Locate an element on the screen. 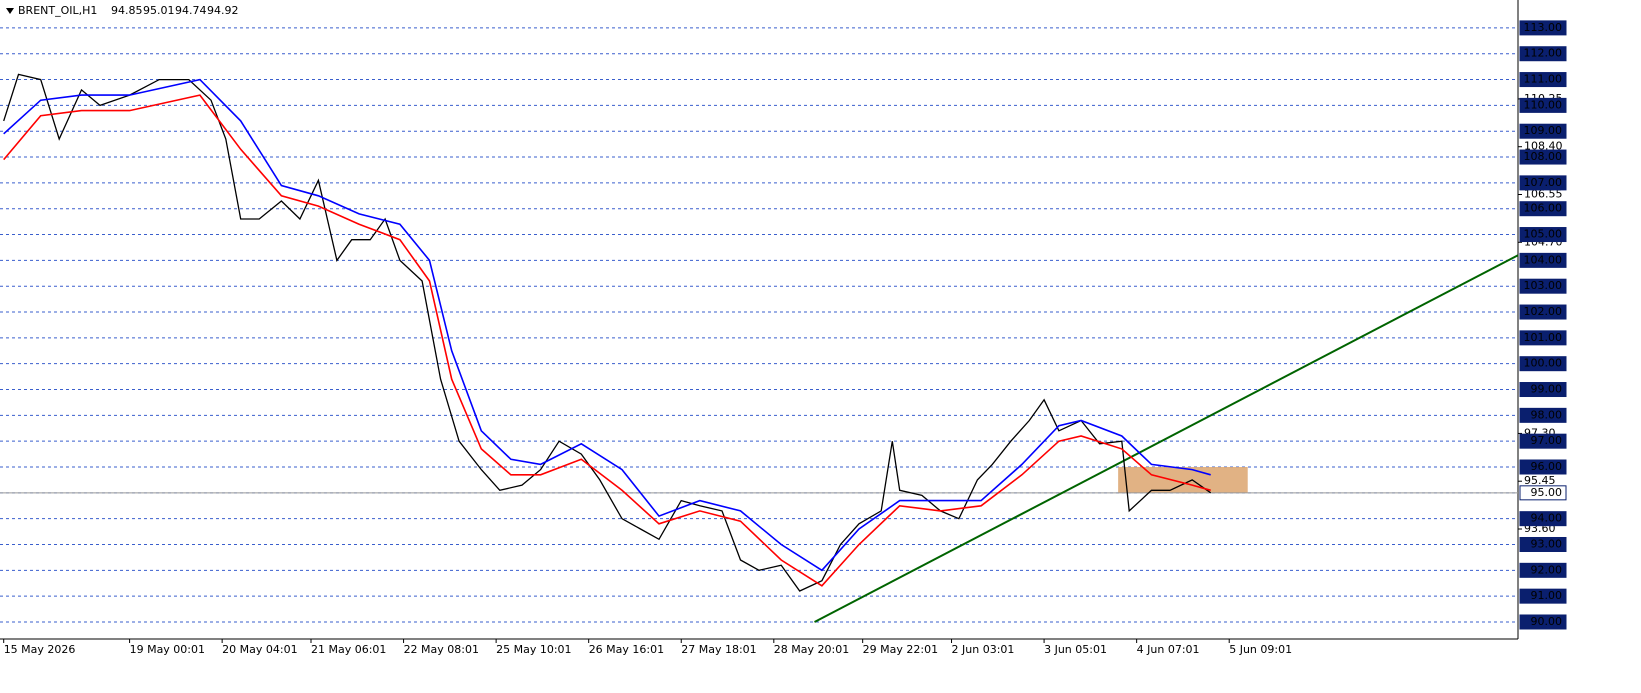 This screenshot has width=1641, height=693. x-tick-label: 21 May 06:01 is located at coordinates (348, 649).